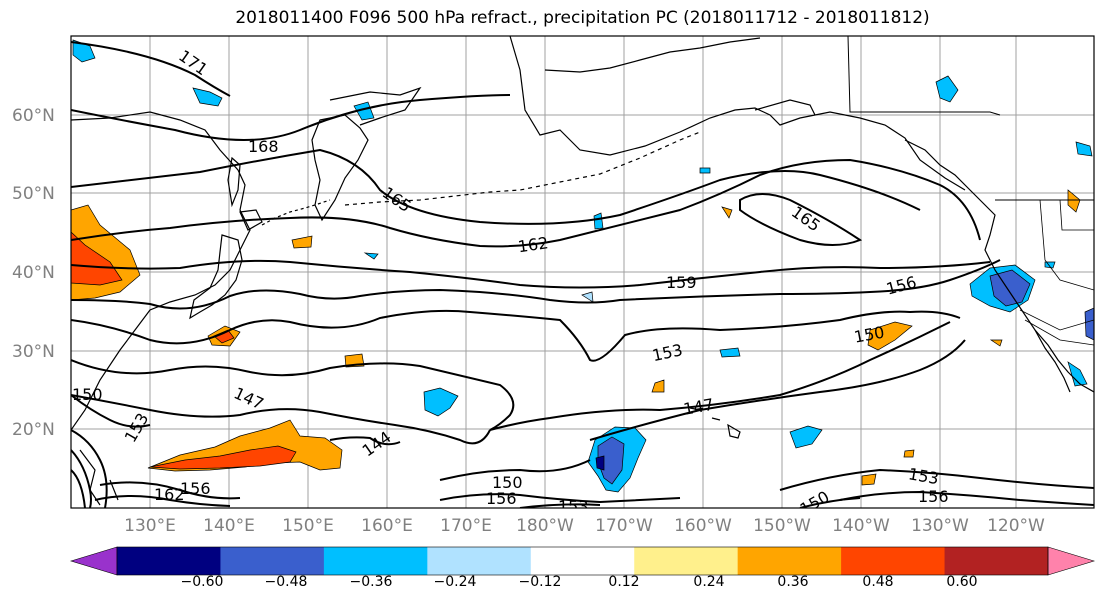 The height and width of the screenshot is (601, 1105). Describe the element at coordinates (202, 582) in the screenshot. I see `colorbar-tick-label: −0.60` at that location.